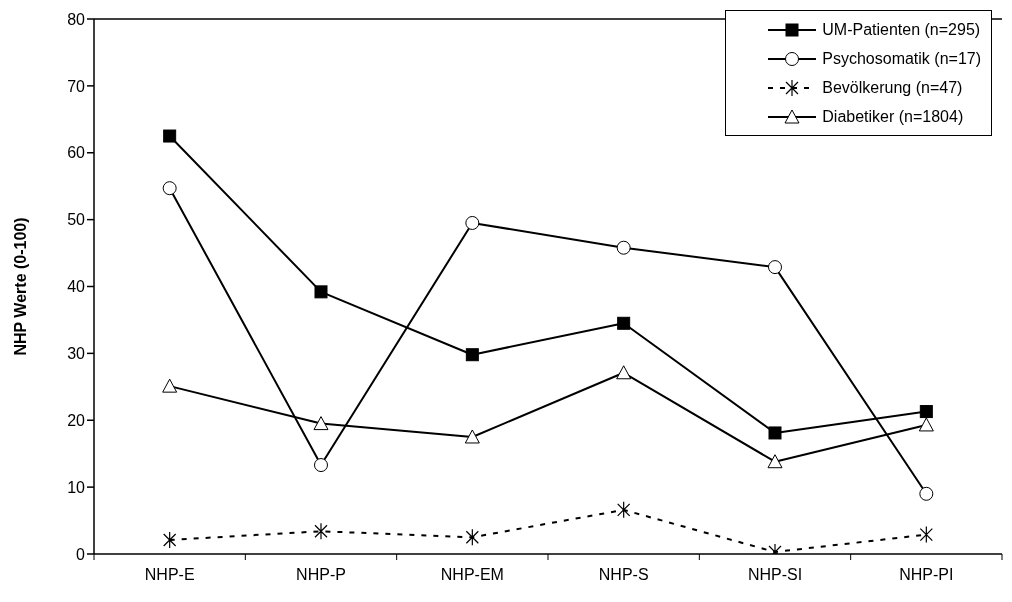 The image size is (1012, 602). I want to click on legend-label: Bevölkerung (n=47), so click(892, 87).